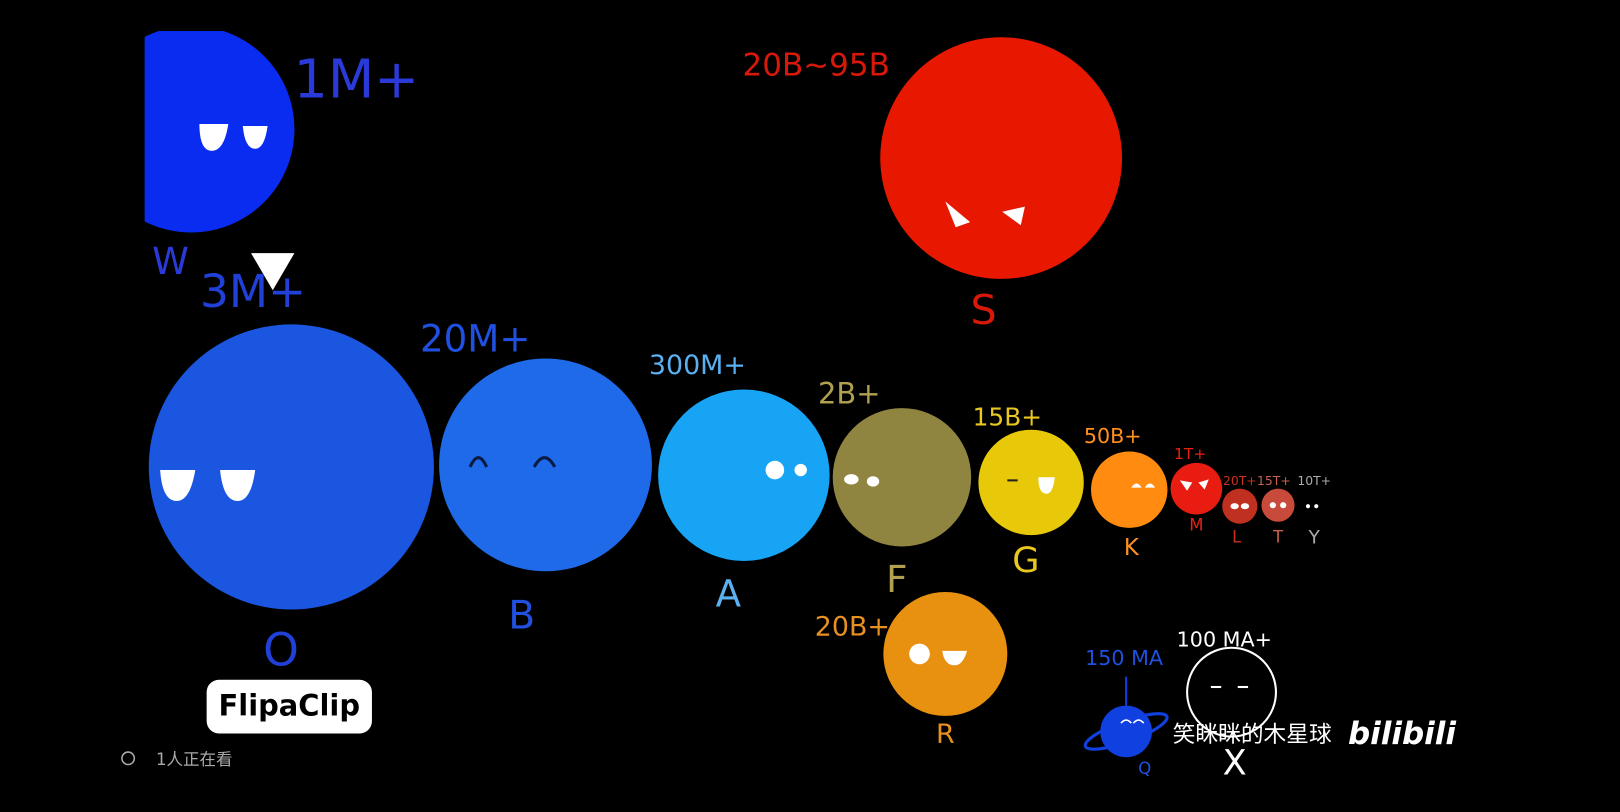 The image size is (1620, 812). Describe the element at coordinates (697, 365) in the screenshot. I see `star-mass: 300M+` at that location.